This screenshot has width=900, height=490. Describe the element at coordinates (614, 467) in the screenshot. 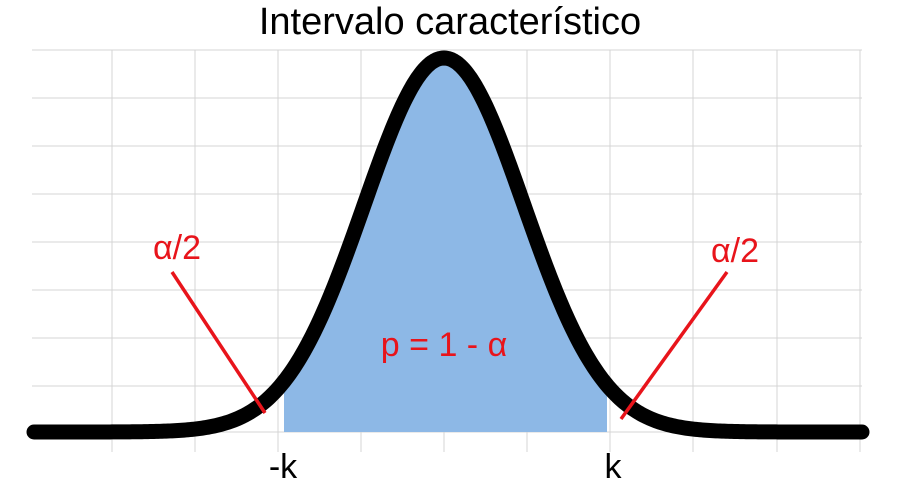

I see `right-bound-label: k` at that location.